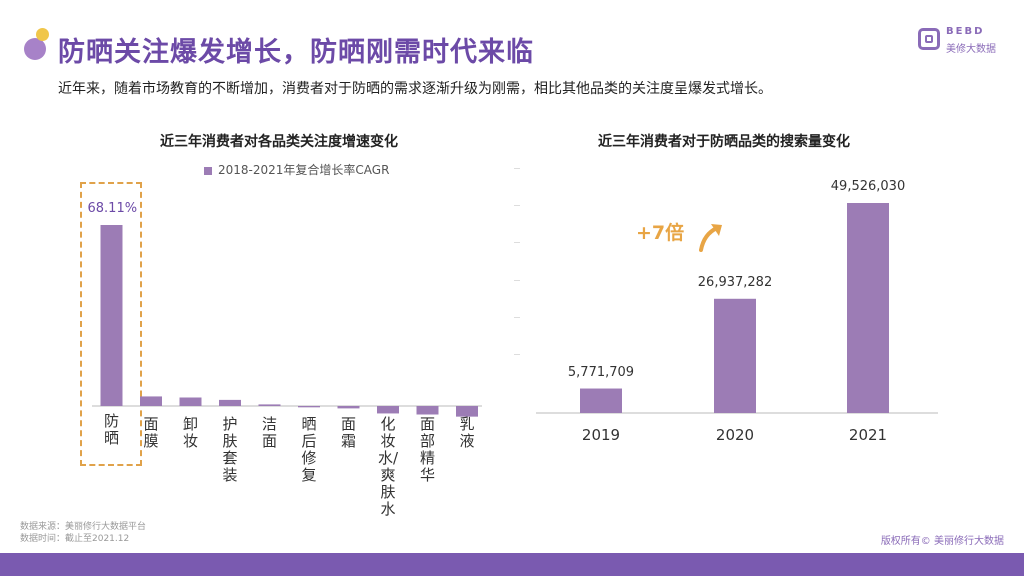 The height and width of the screenshot is (576, 1024). What do you see at coordinates (929, 39) in the screenshot?
I see `logo-icon` at bounding box center [929, 39].